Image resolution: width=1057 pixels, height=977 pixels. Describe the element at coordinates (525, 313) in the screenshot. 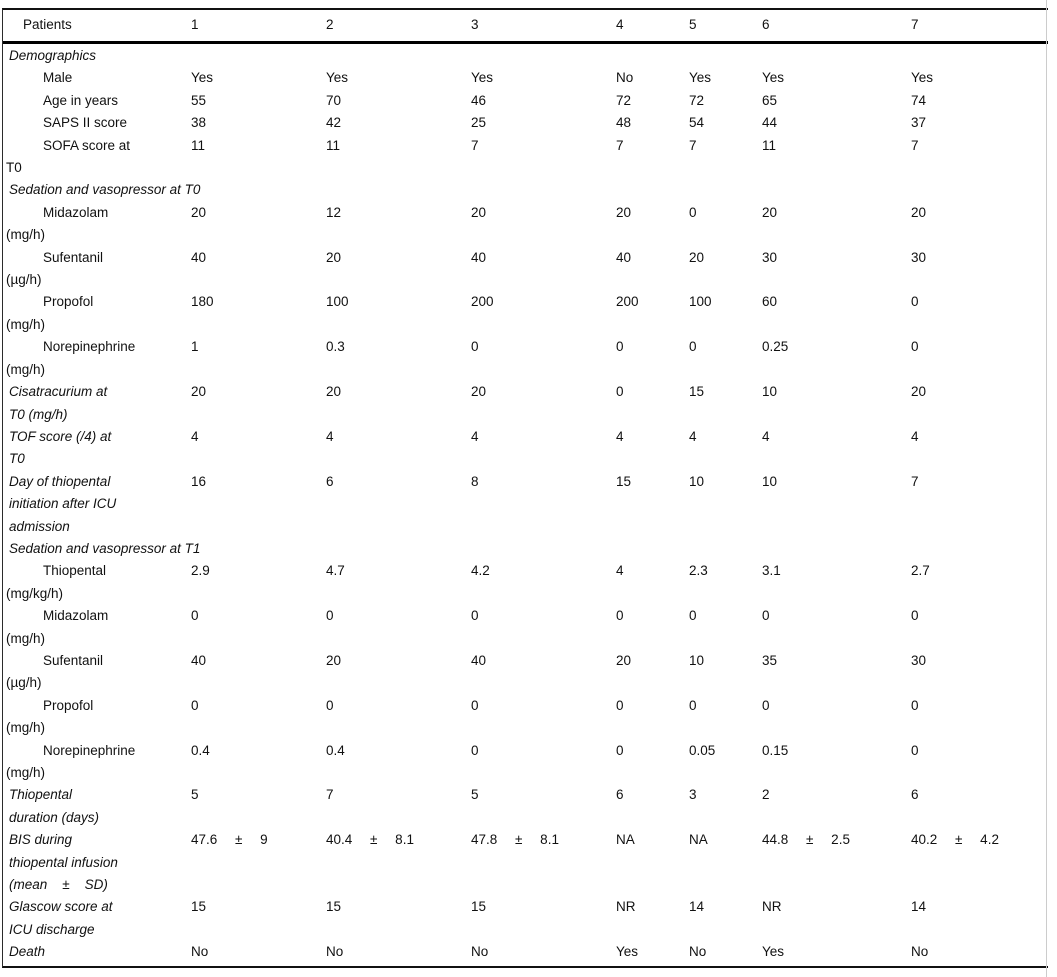

I see `table-row: Propofol (mg/h) 180 100 200 200 100 60 0` at that location.